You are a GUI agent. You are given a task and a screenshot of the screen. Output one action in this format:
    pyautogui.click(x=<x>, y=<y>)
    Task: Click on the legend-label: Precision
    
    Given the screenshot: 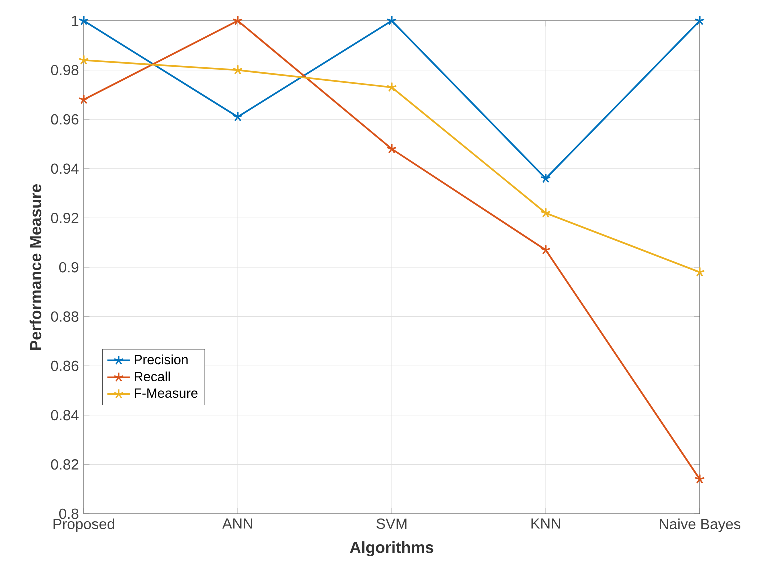 What is the action you would take?
    pyautogui.click(x=161, y=359)
    